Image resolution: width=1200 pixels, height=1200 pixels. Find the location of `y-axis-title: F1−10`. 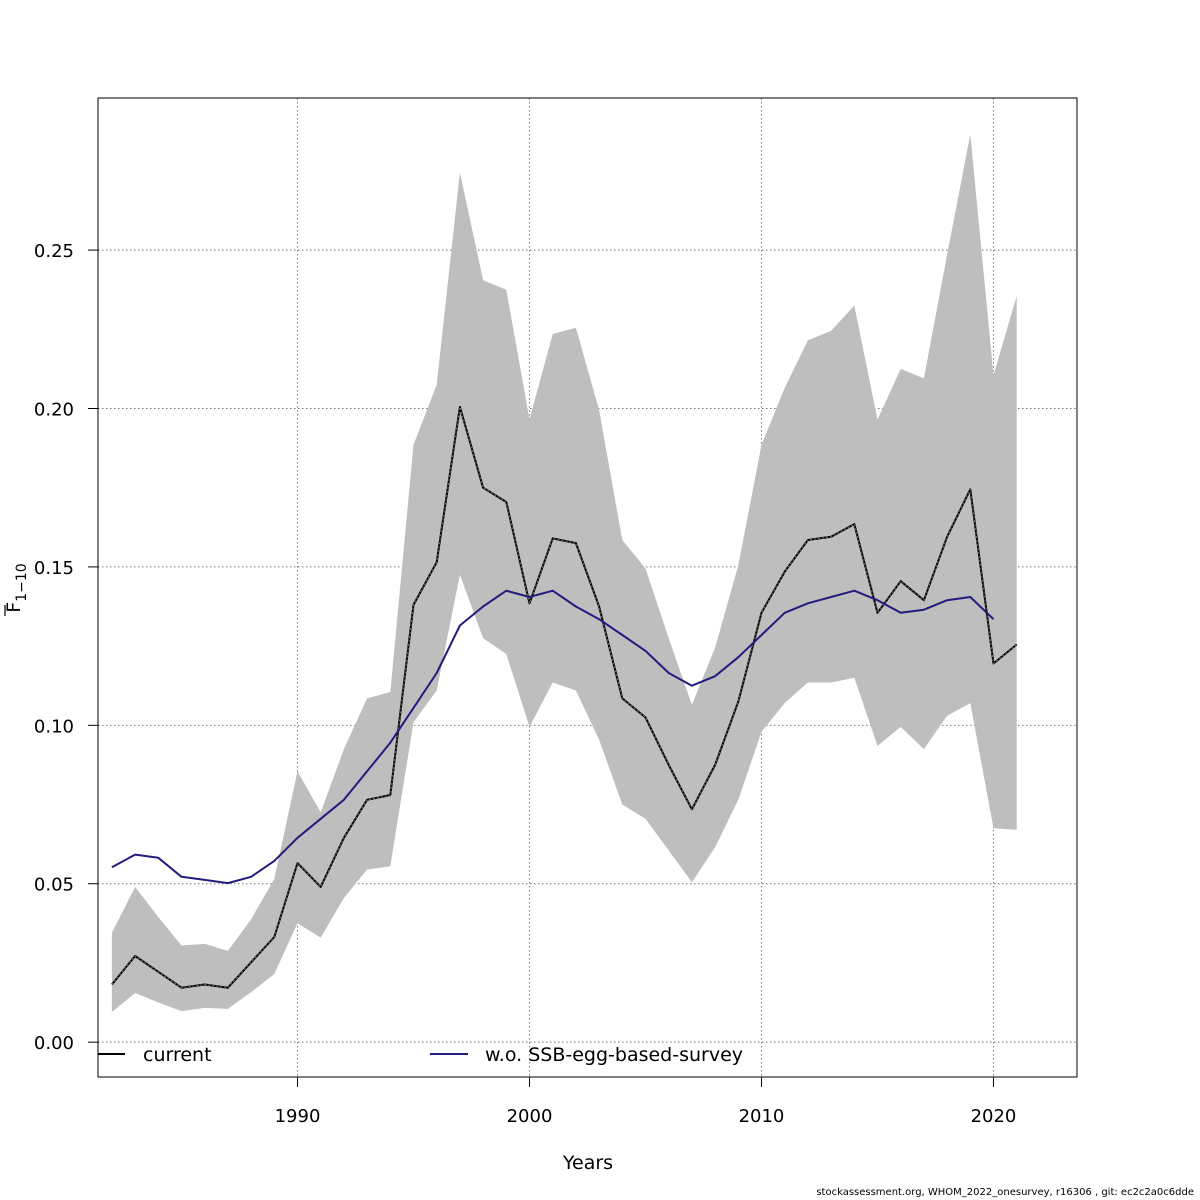

y-axis-title: F1−10 is located at coordinates (16, 589).